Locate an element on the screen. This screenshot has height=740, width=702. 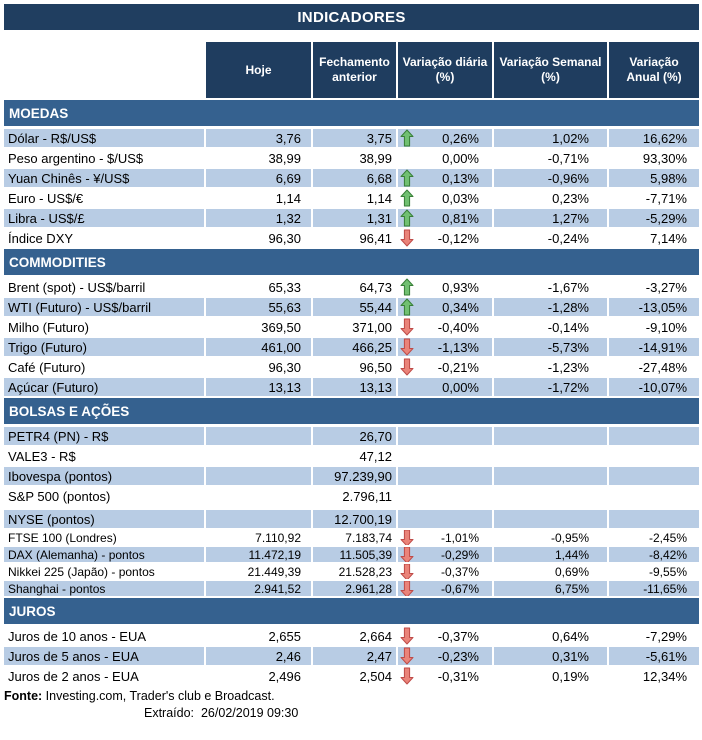
variacao-semanal-cell: 0,64% is located at coordinates (550, 636).